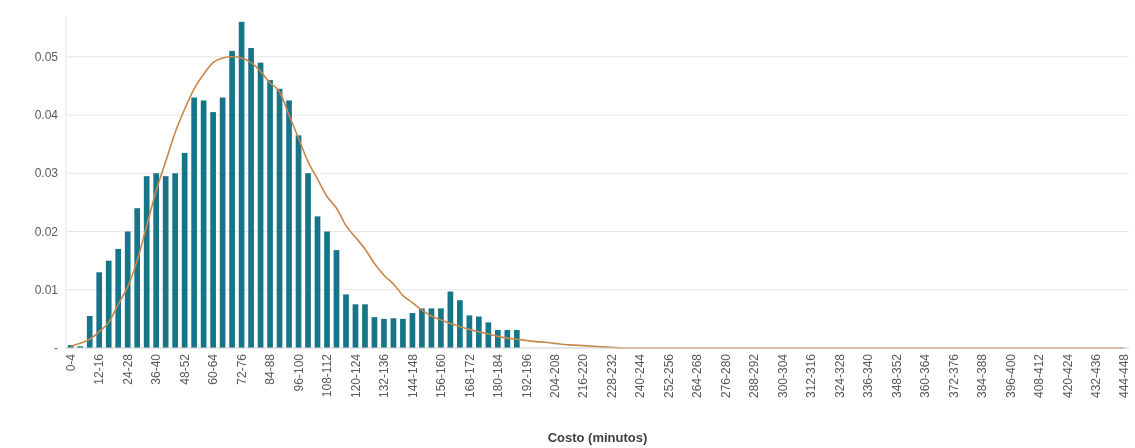 Image resolution: width=1135 pixels, height=448 pixels. Describe the element at coordinates (46, 289) in the screenshot. I see `y-tick-label: 0.01` at that location.